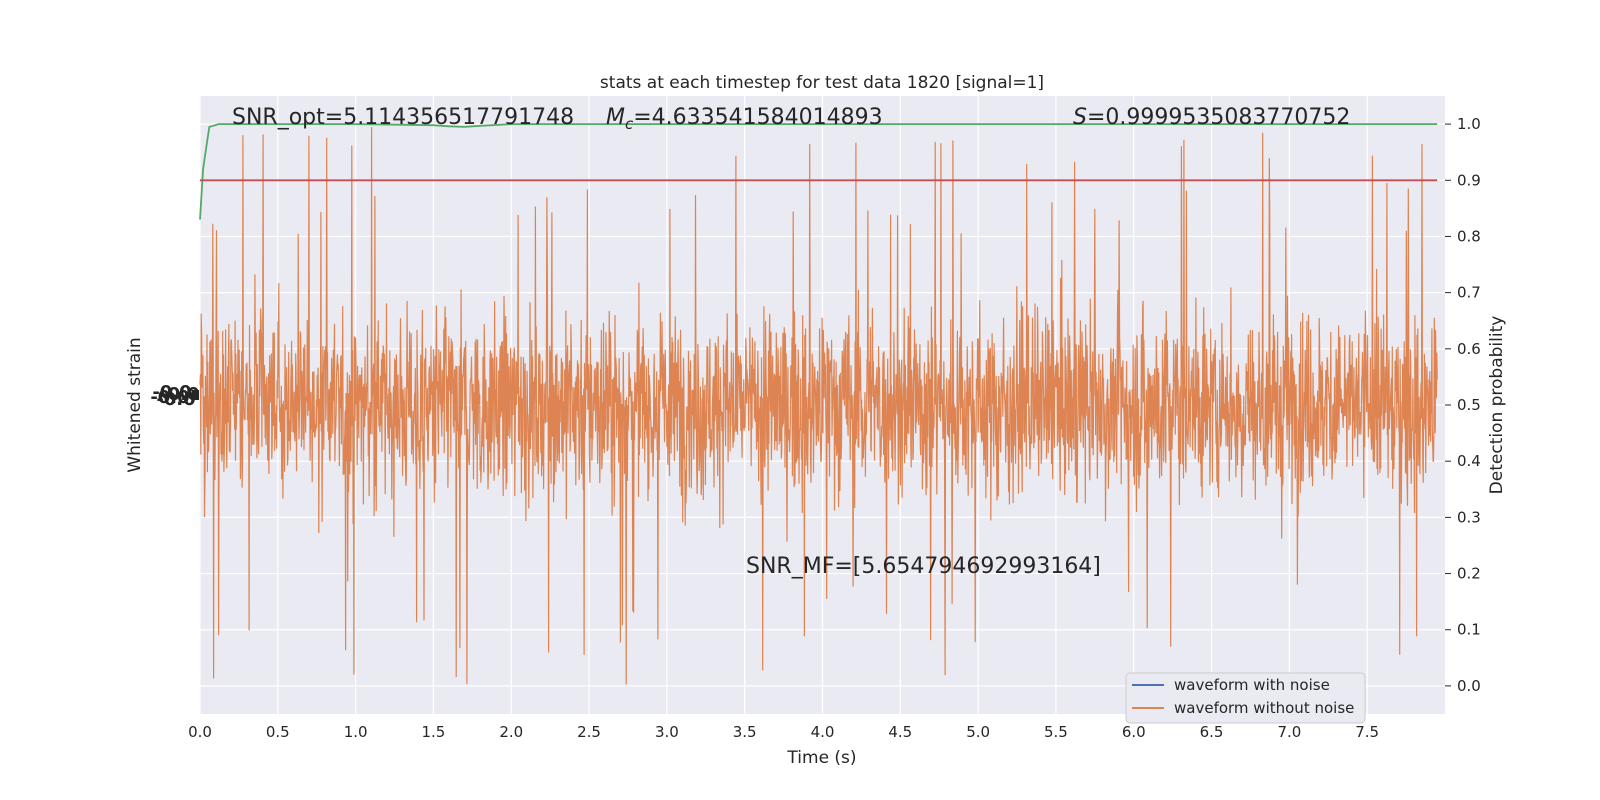  Describe the element at coordinates (1289, 732) in the screenshot. I see `x-tick-label: 7.0` at that location.